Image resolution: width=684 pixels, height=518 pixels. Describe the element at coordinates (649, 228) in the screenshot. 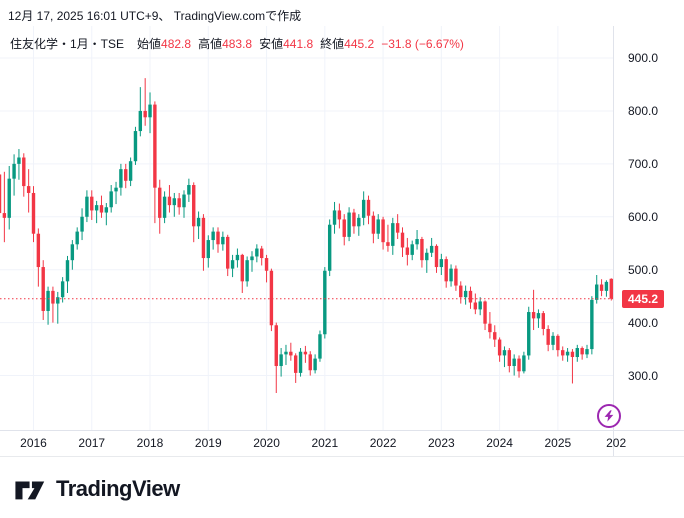

I see `price-axis: 900.0 800.0 700.0 600.0 500.0 400.0 300.0` at that location.